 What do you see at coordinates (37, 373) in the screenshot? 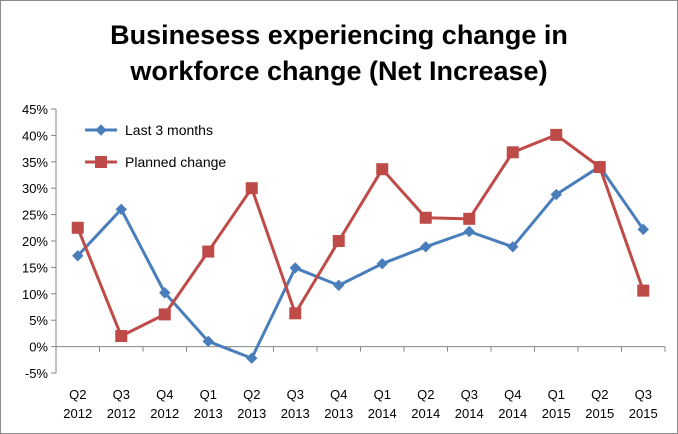
I see `y-tick-label: -5%` at bounding box center [37, 373].